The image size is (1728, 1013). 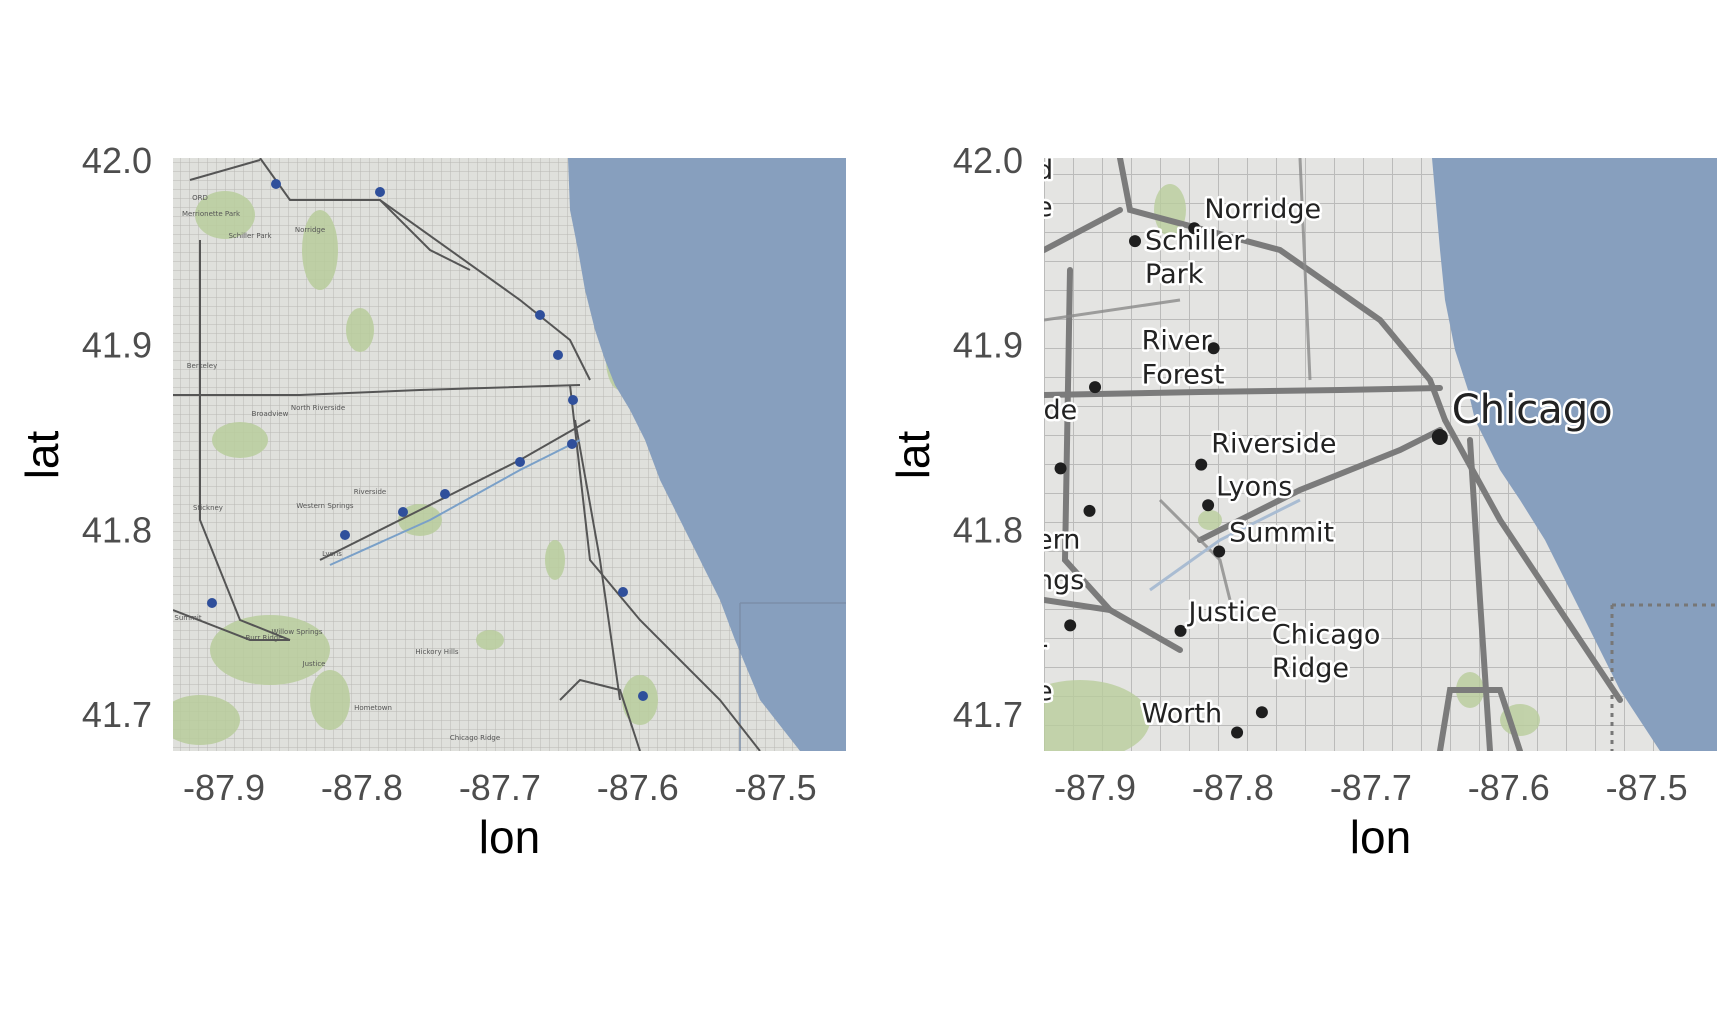 What do you see at coordinates (1044, 170) in the screenshot?
I see `clipped-place-label: d` at bounding box center [1044, 170].